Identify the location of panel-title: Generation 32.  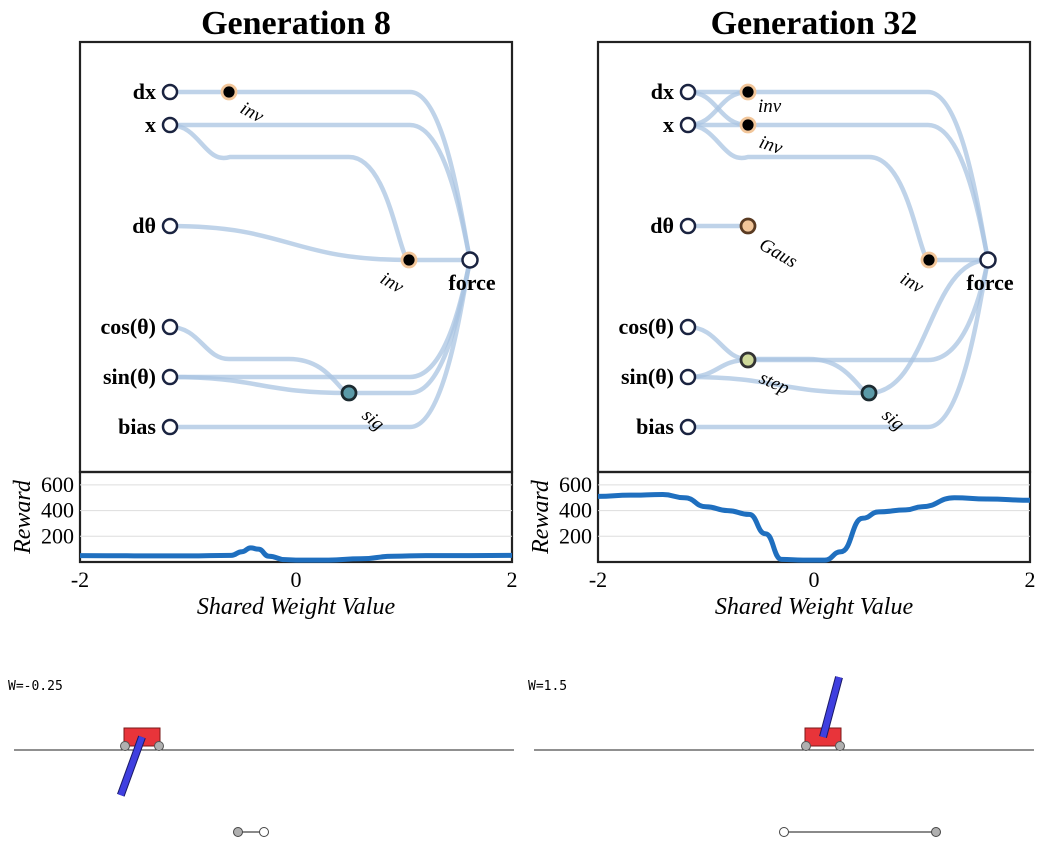
(814, 23).